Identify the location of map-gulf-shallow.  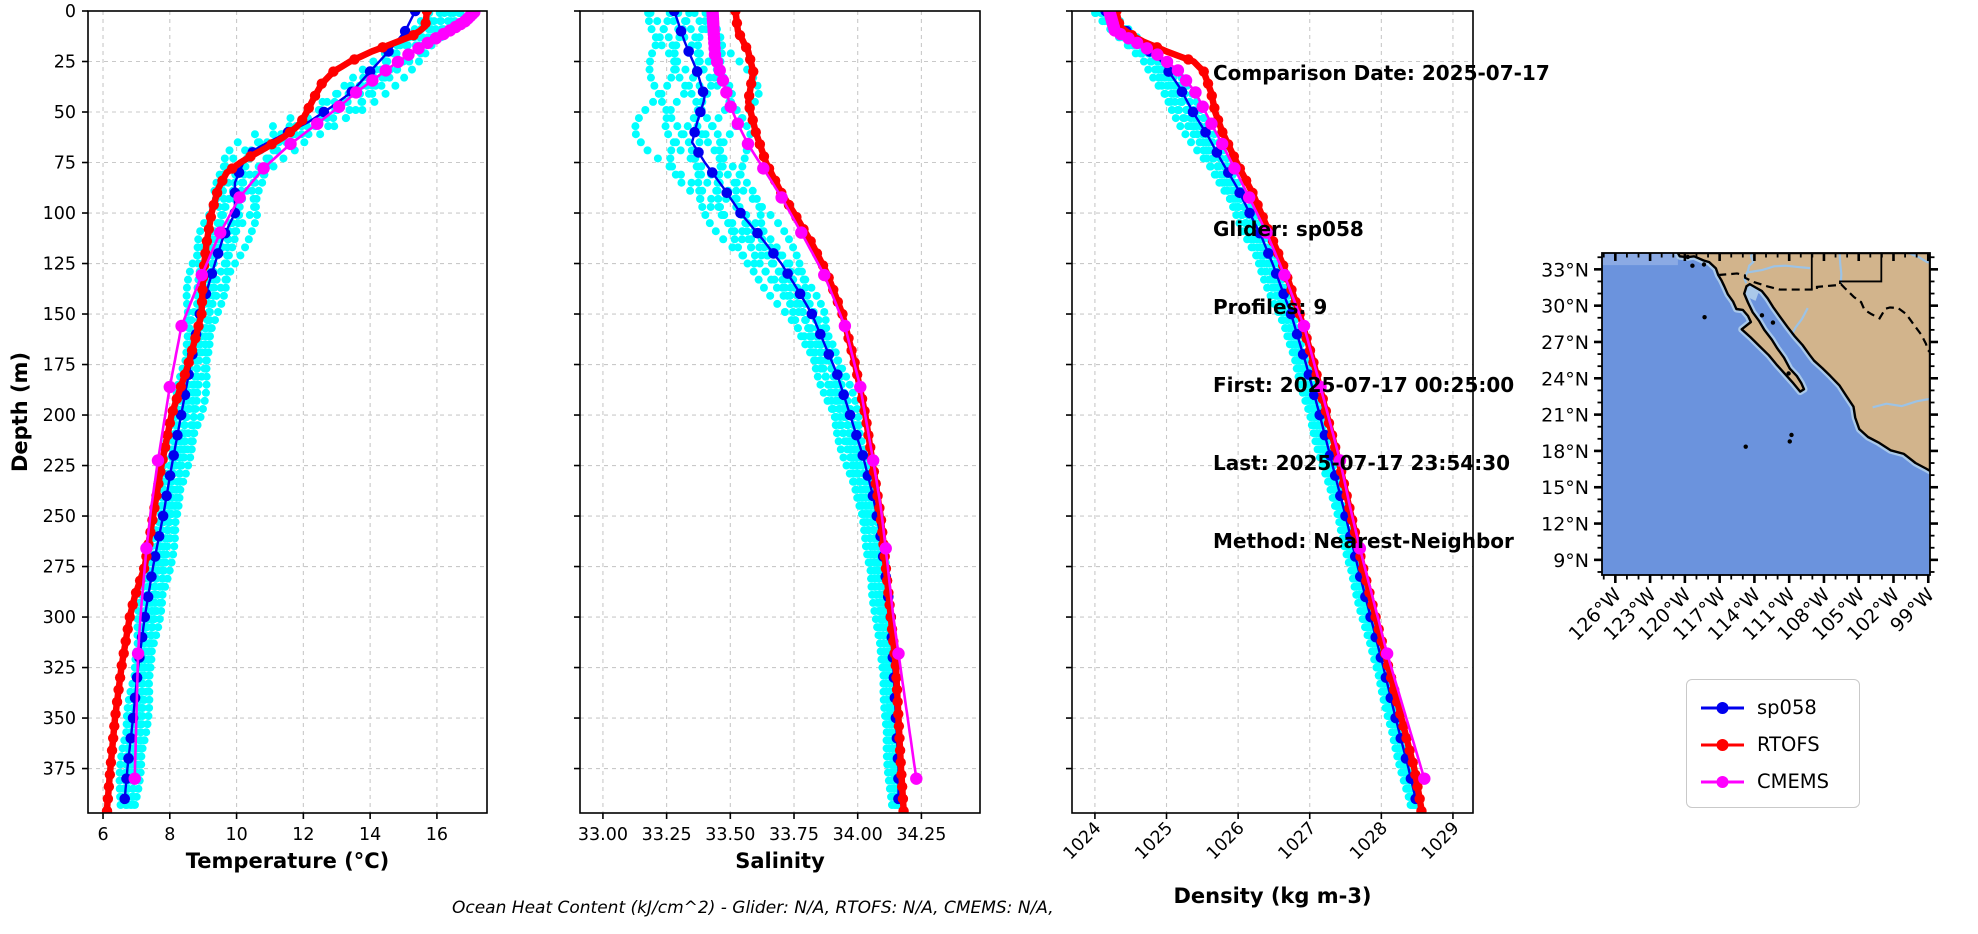
(1752, 292).